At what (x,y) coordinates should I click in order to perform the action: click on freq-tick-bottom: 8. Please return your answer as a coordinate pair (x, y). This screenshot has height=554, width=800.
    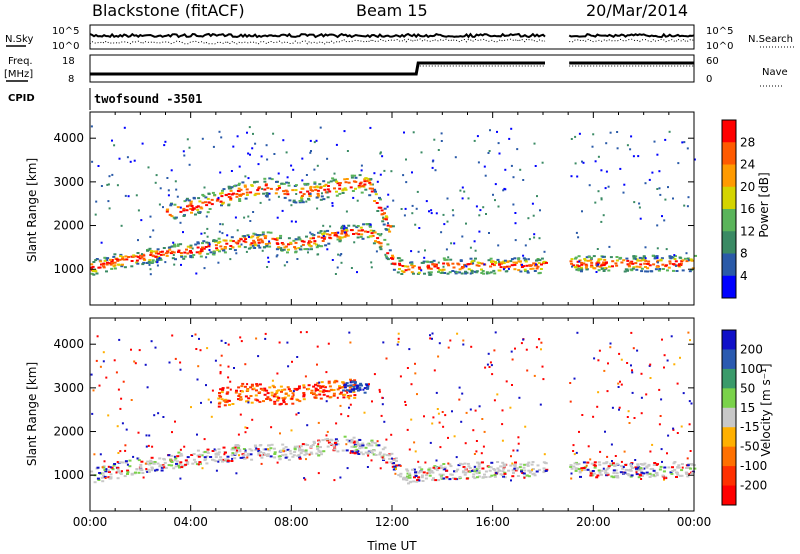
    Looking at the image, I should click on (71, 79).